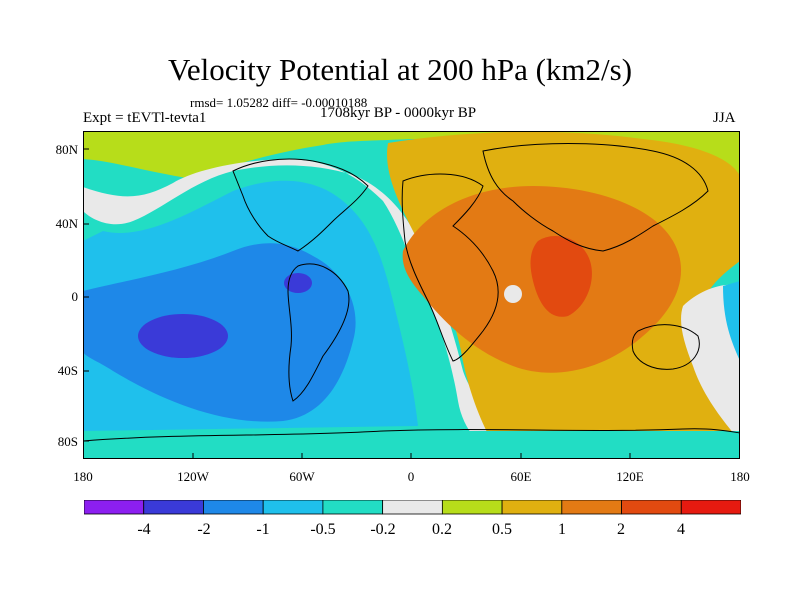 This screenshot has width=800, height=600. What do you see at coordinates (710, 362) in the screenshot?
I see `east-pacific-neutral` at bounding box center [710, 362].